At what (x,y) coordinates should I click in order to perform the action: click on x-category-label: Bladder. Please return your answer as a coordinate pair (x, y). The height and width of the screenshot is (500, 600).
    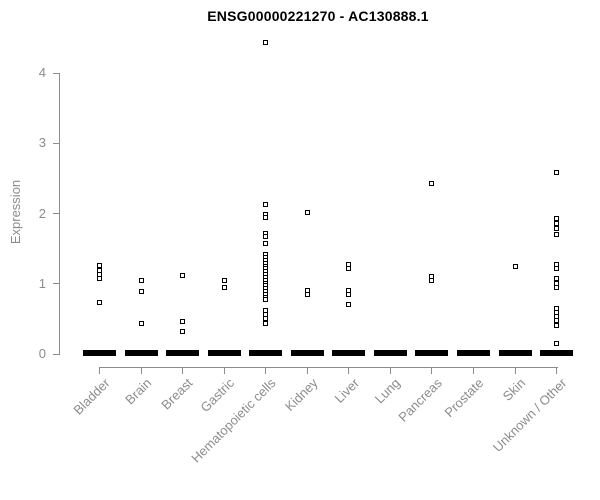
    Looking at the image, I should click on (91, 396).